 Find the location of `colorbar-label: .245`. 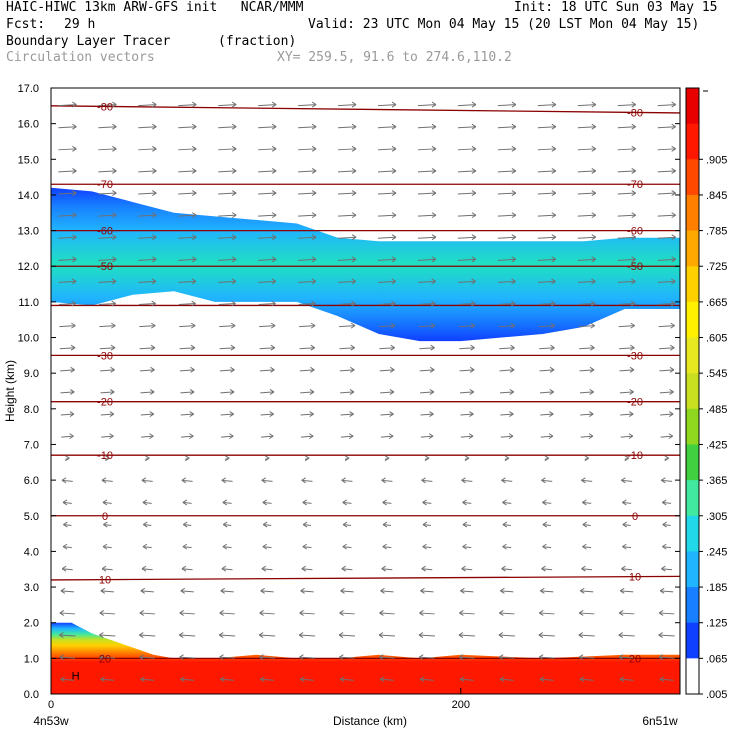

colorbar-label: .245 is located at coordinates (716, 552).